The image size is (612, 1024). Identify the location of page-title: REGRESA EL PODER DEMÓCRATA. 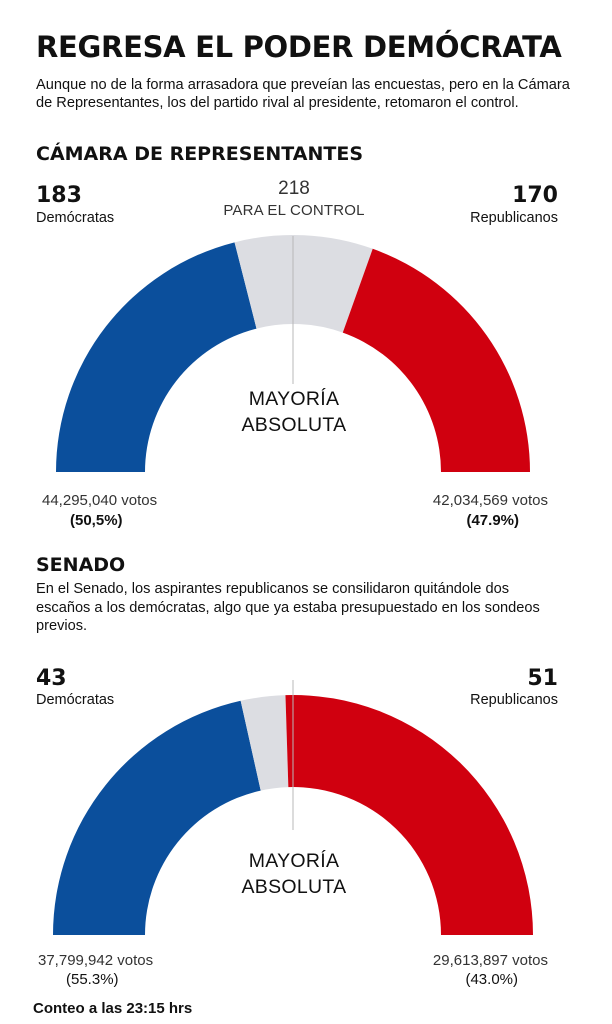
(299, 47).